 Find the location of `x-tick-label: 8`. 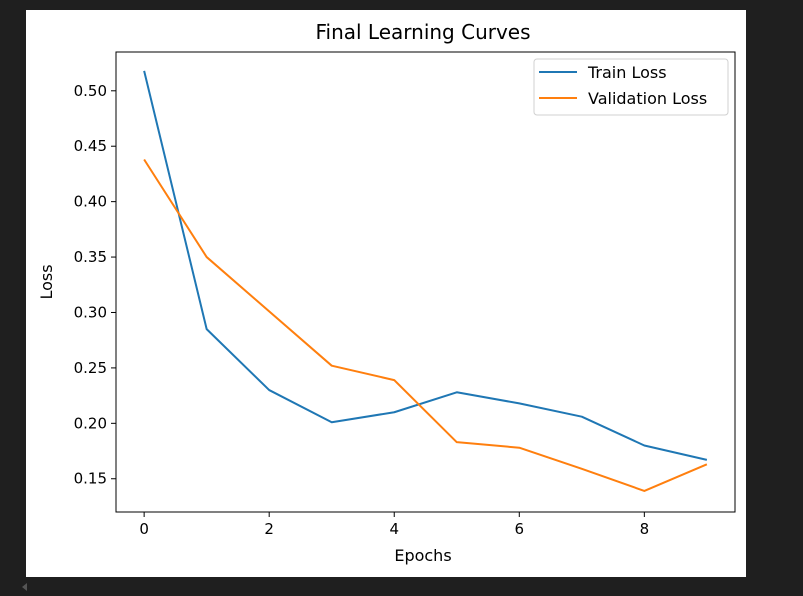

x-tick-label: 8 is located at coordinates (645, 529).